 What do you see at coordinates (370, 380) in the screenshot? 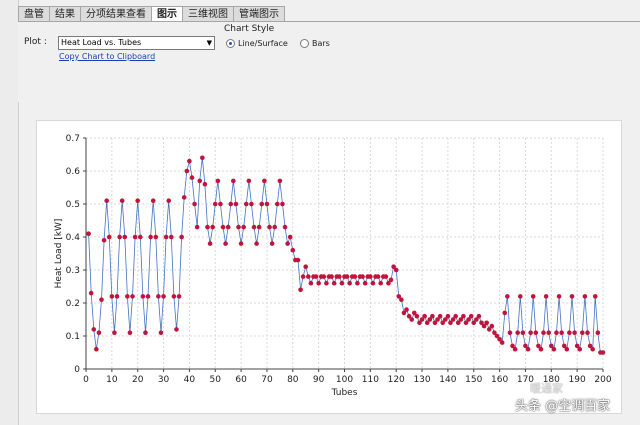
I see `x-tick-label: 110` at bounding box center [370, 380].